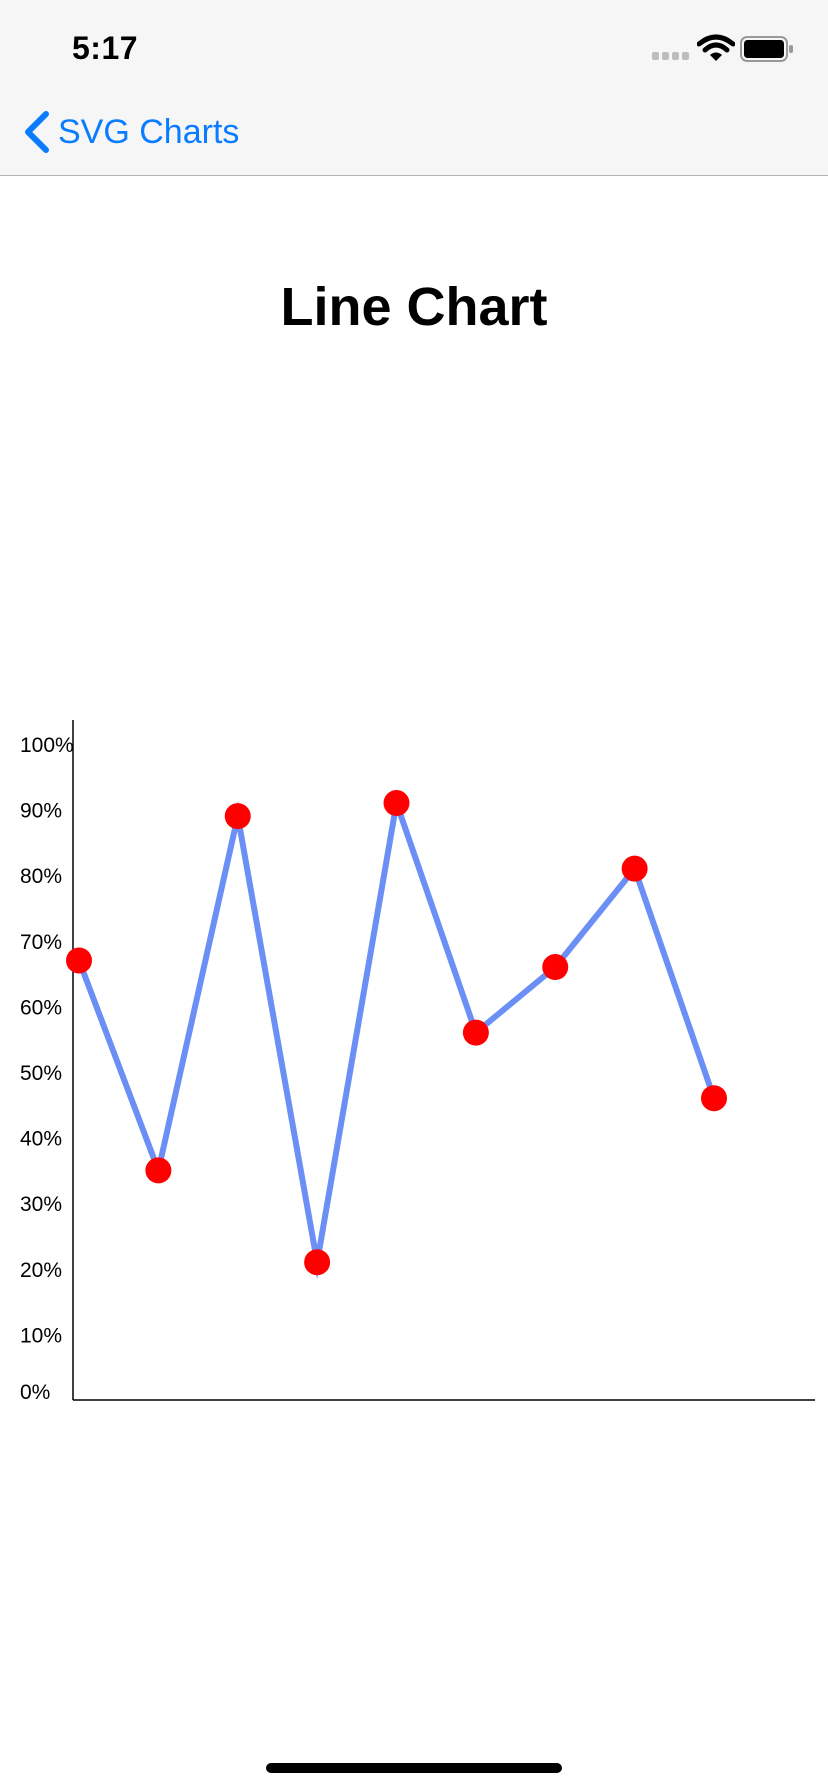  Describe the element at coordinates (670, 56) in the screenshot. I see `cellular-signal-icon` at that location.